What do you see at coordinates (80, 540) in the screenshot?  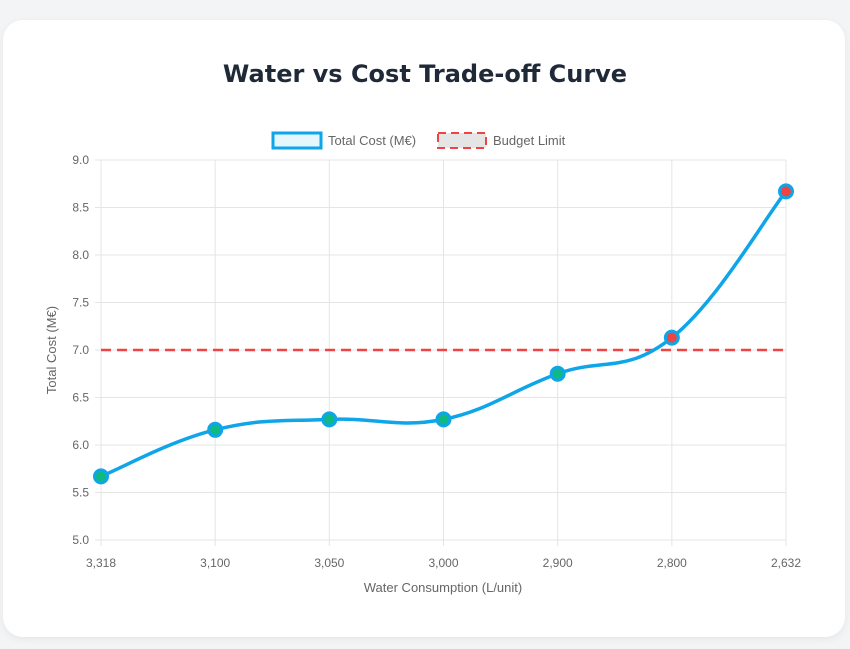 I see `y-tick-label: 5.0` at bounding box center [80, 540].